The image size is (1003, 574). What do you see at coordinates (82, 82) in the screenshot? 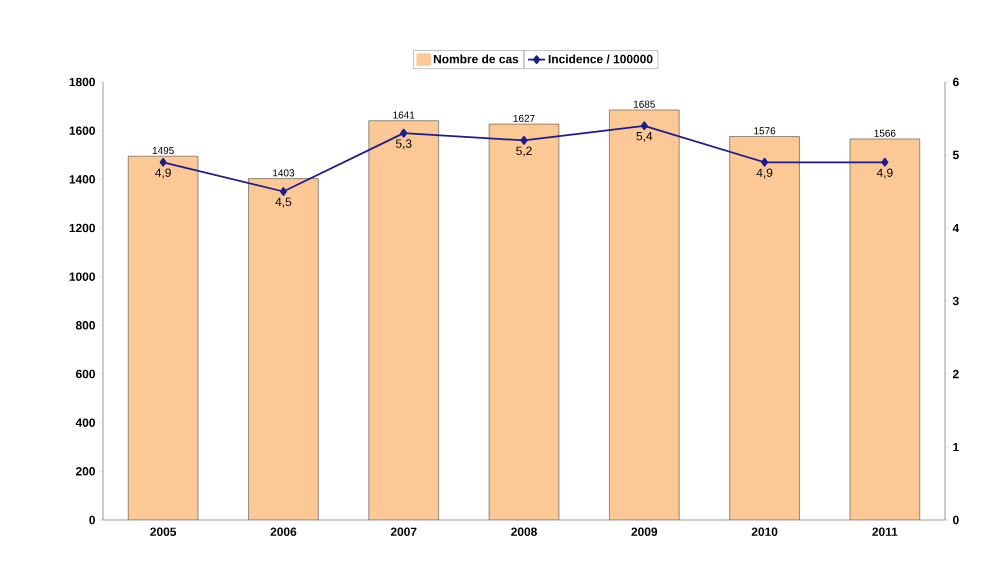
I see `y-tick-label: 1800` at bounding box center [82, 82].